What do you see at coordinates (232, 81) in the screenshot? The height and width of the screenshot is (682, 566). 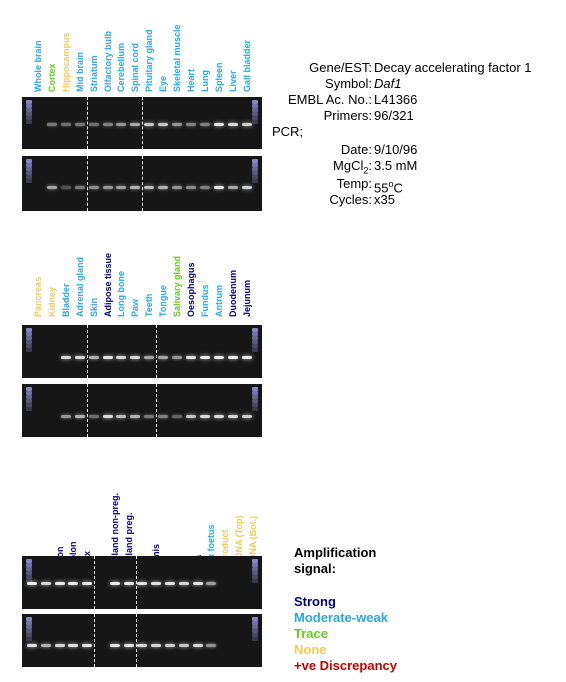 I see `lane-label: Liver` at bounding box center [232, 81].